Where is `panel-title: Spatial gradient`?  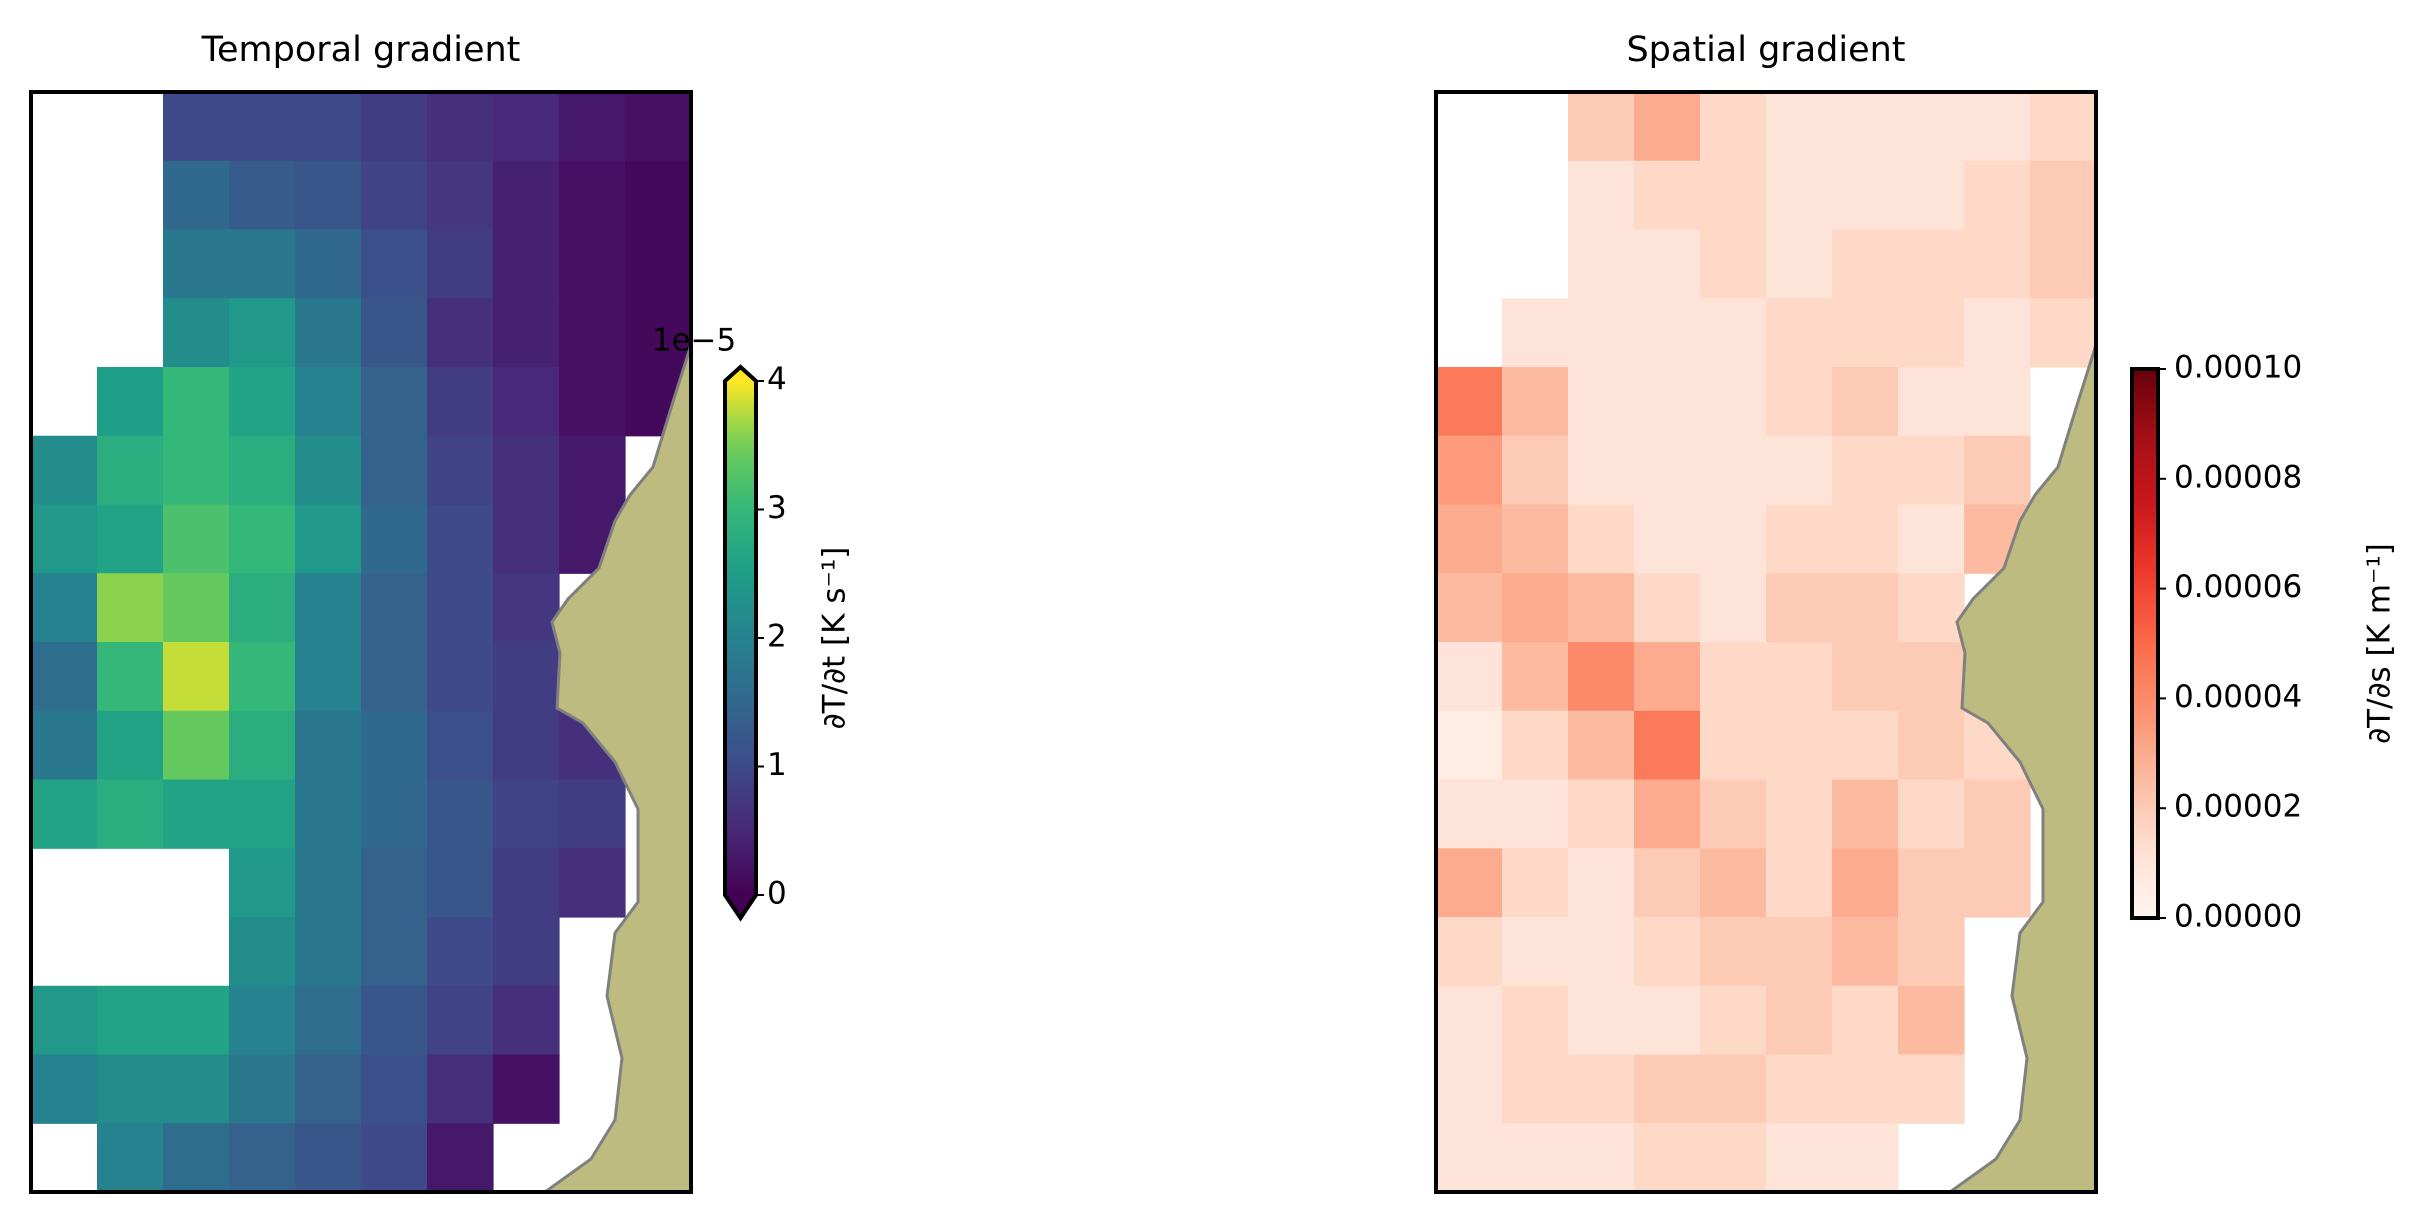 panel-title: Spatial gradient is located at coordinates (1765, 50).